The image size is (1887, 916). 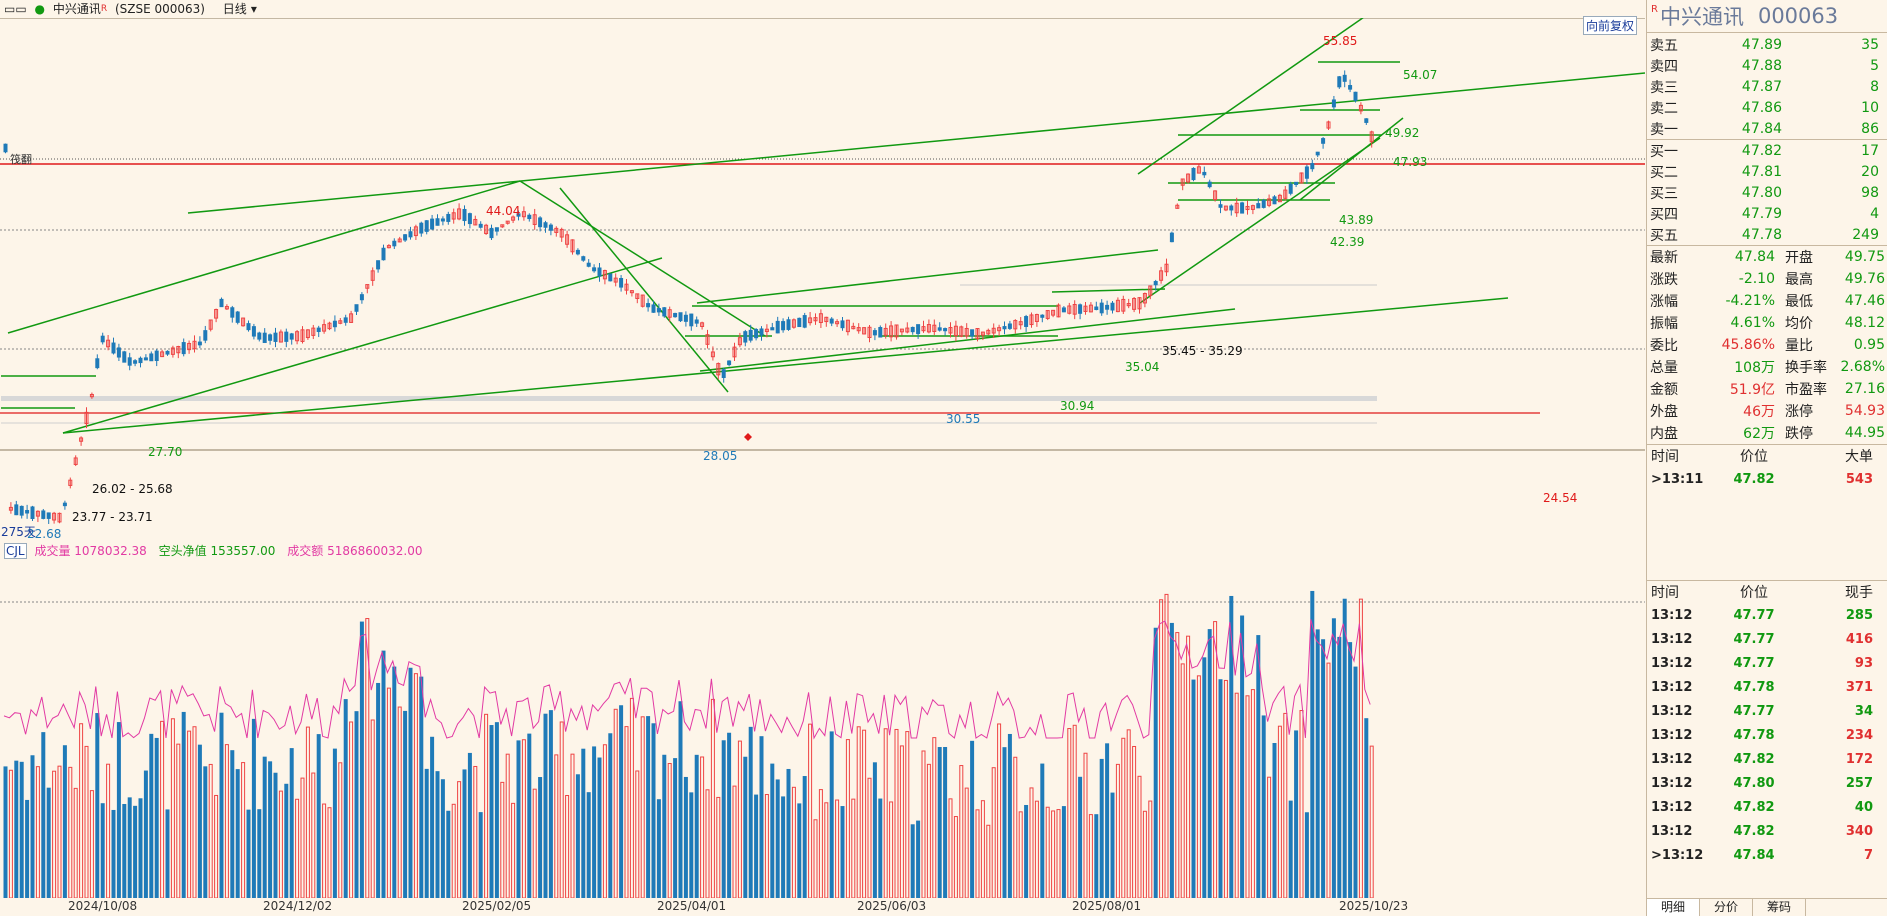 I want to click on order-row: 卖五 47.89 35, so click(x=1767, y=44).